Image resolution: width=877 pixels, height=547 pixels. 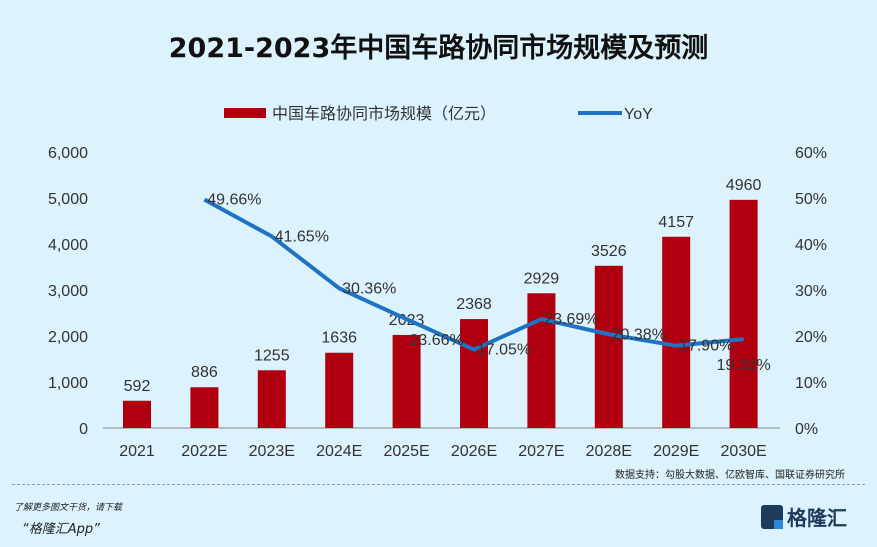 What do you see at coordinates (609, 451) in the screenshot?
I see `x-tick-label: 2028E` at bounding box center [609, 451].